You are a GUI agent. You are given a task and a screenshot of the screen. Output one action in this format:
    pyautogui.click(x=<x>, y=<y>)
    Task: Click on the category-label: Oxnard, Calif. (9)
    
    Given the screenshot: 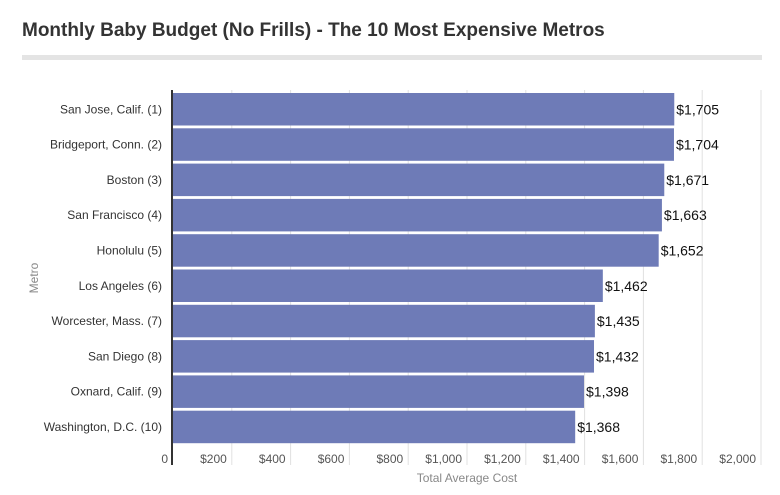 What is the action you would take?
    pyautogui.click(x=116, y=392)
    